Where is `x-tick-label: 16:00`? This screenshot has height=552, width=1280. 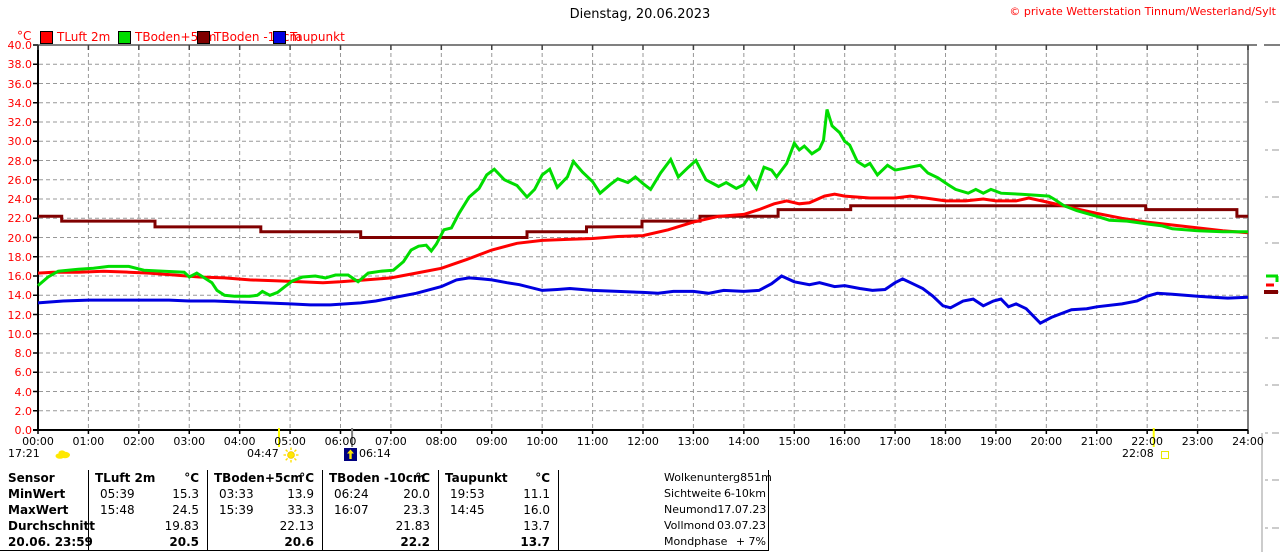
x-tick-label: 16:00 is located at coordinates (844, 441).